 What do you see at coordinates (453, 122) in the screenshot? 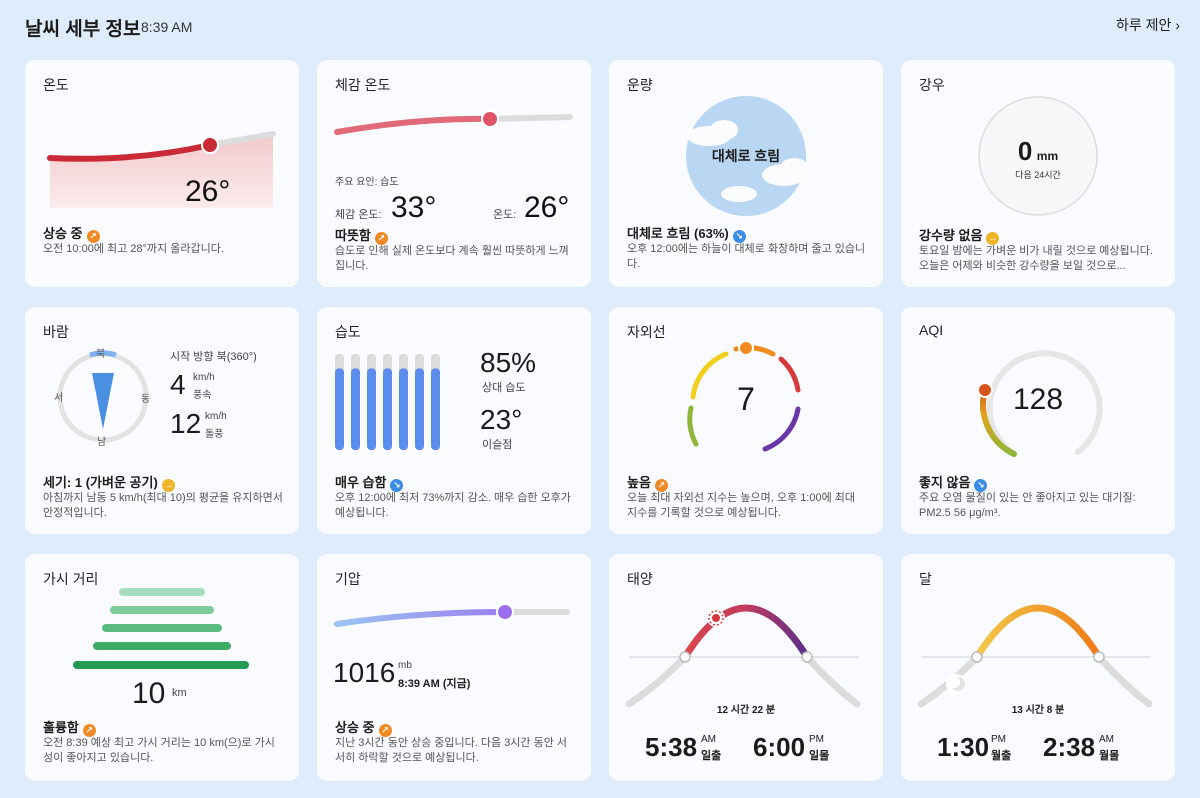
I see `feels-like-chart` at bounding box center [453, 122].